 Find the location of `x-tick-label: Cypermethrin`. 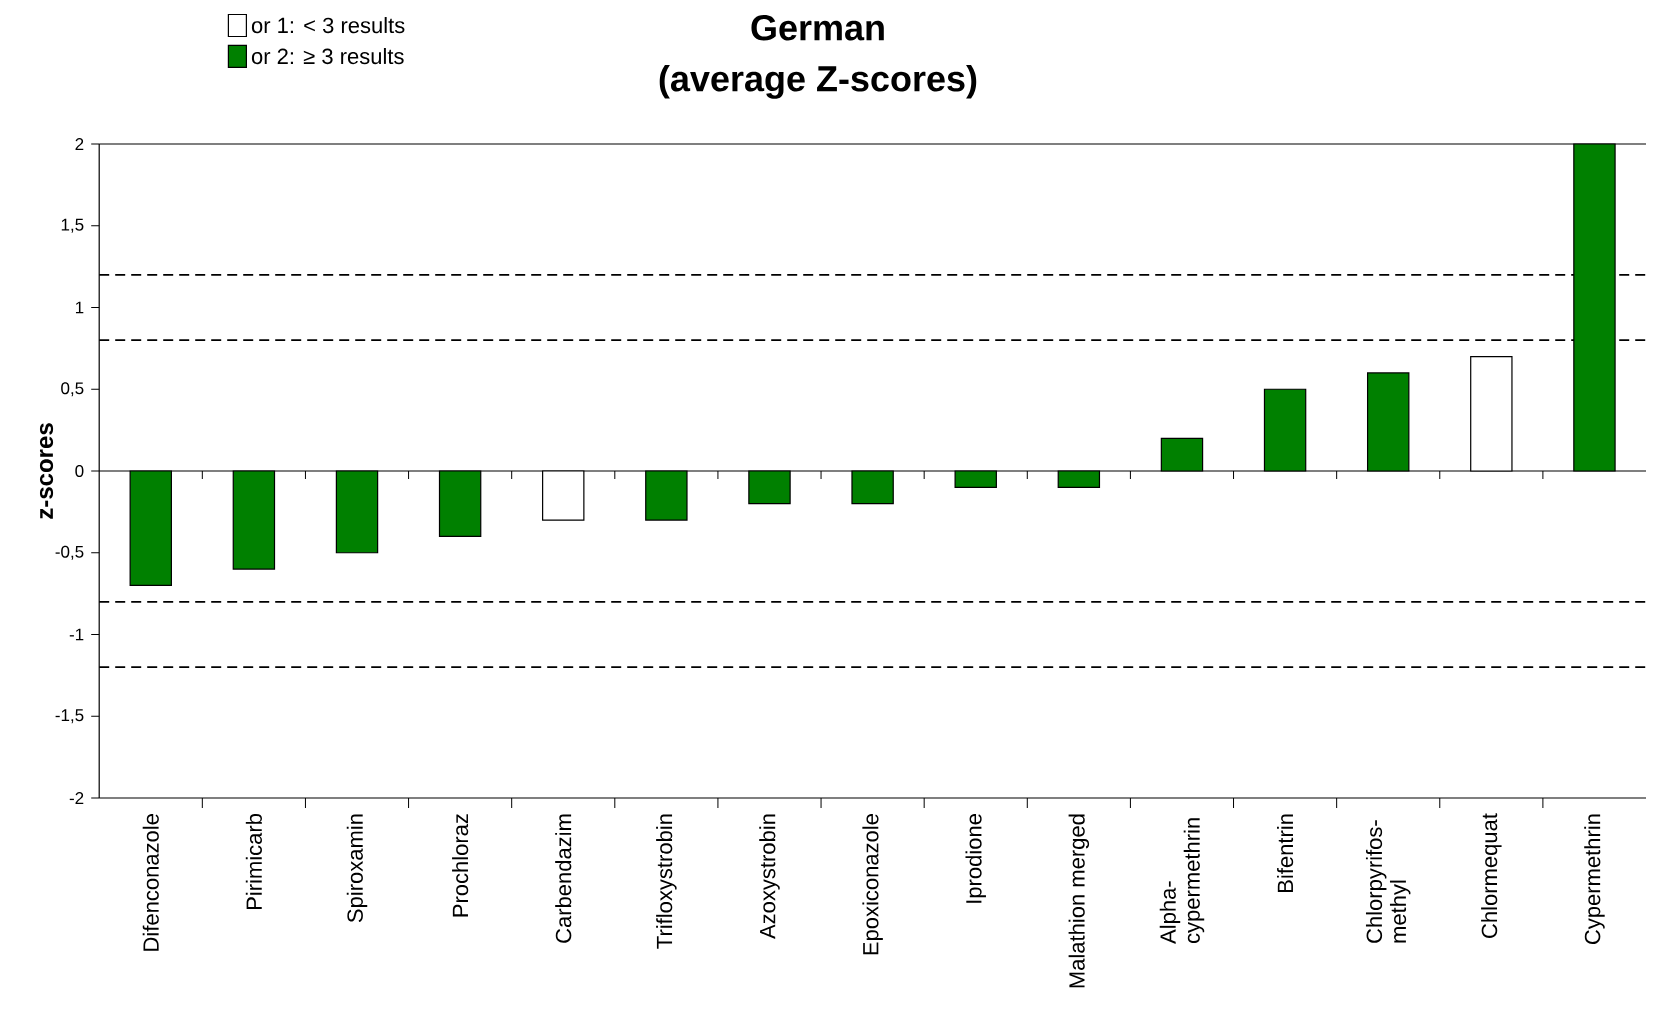

x-tick-label: Cypermethrin is located at coordinates (1594, 879).